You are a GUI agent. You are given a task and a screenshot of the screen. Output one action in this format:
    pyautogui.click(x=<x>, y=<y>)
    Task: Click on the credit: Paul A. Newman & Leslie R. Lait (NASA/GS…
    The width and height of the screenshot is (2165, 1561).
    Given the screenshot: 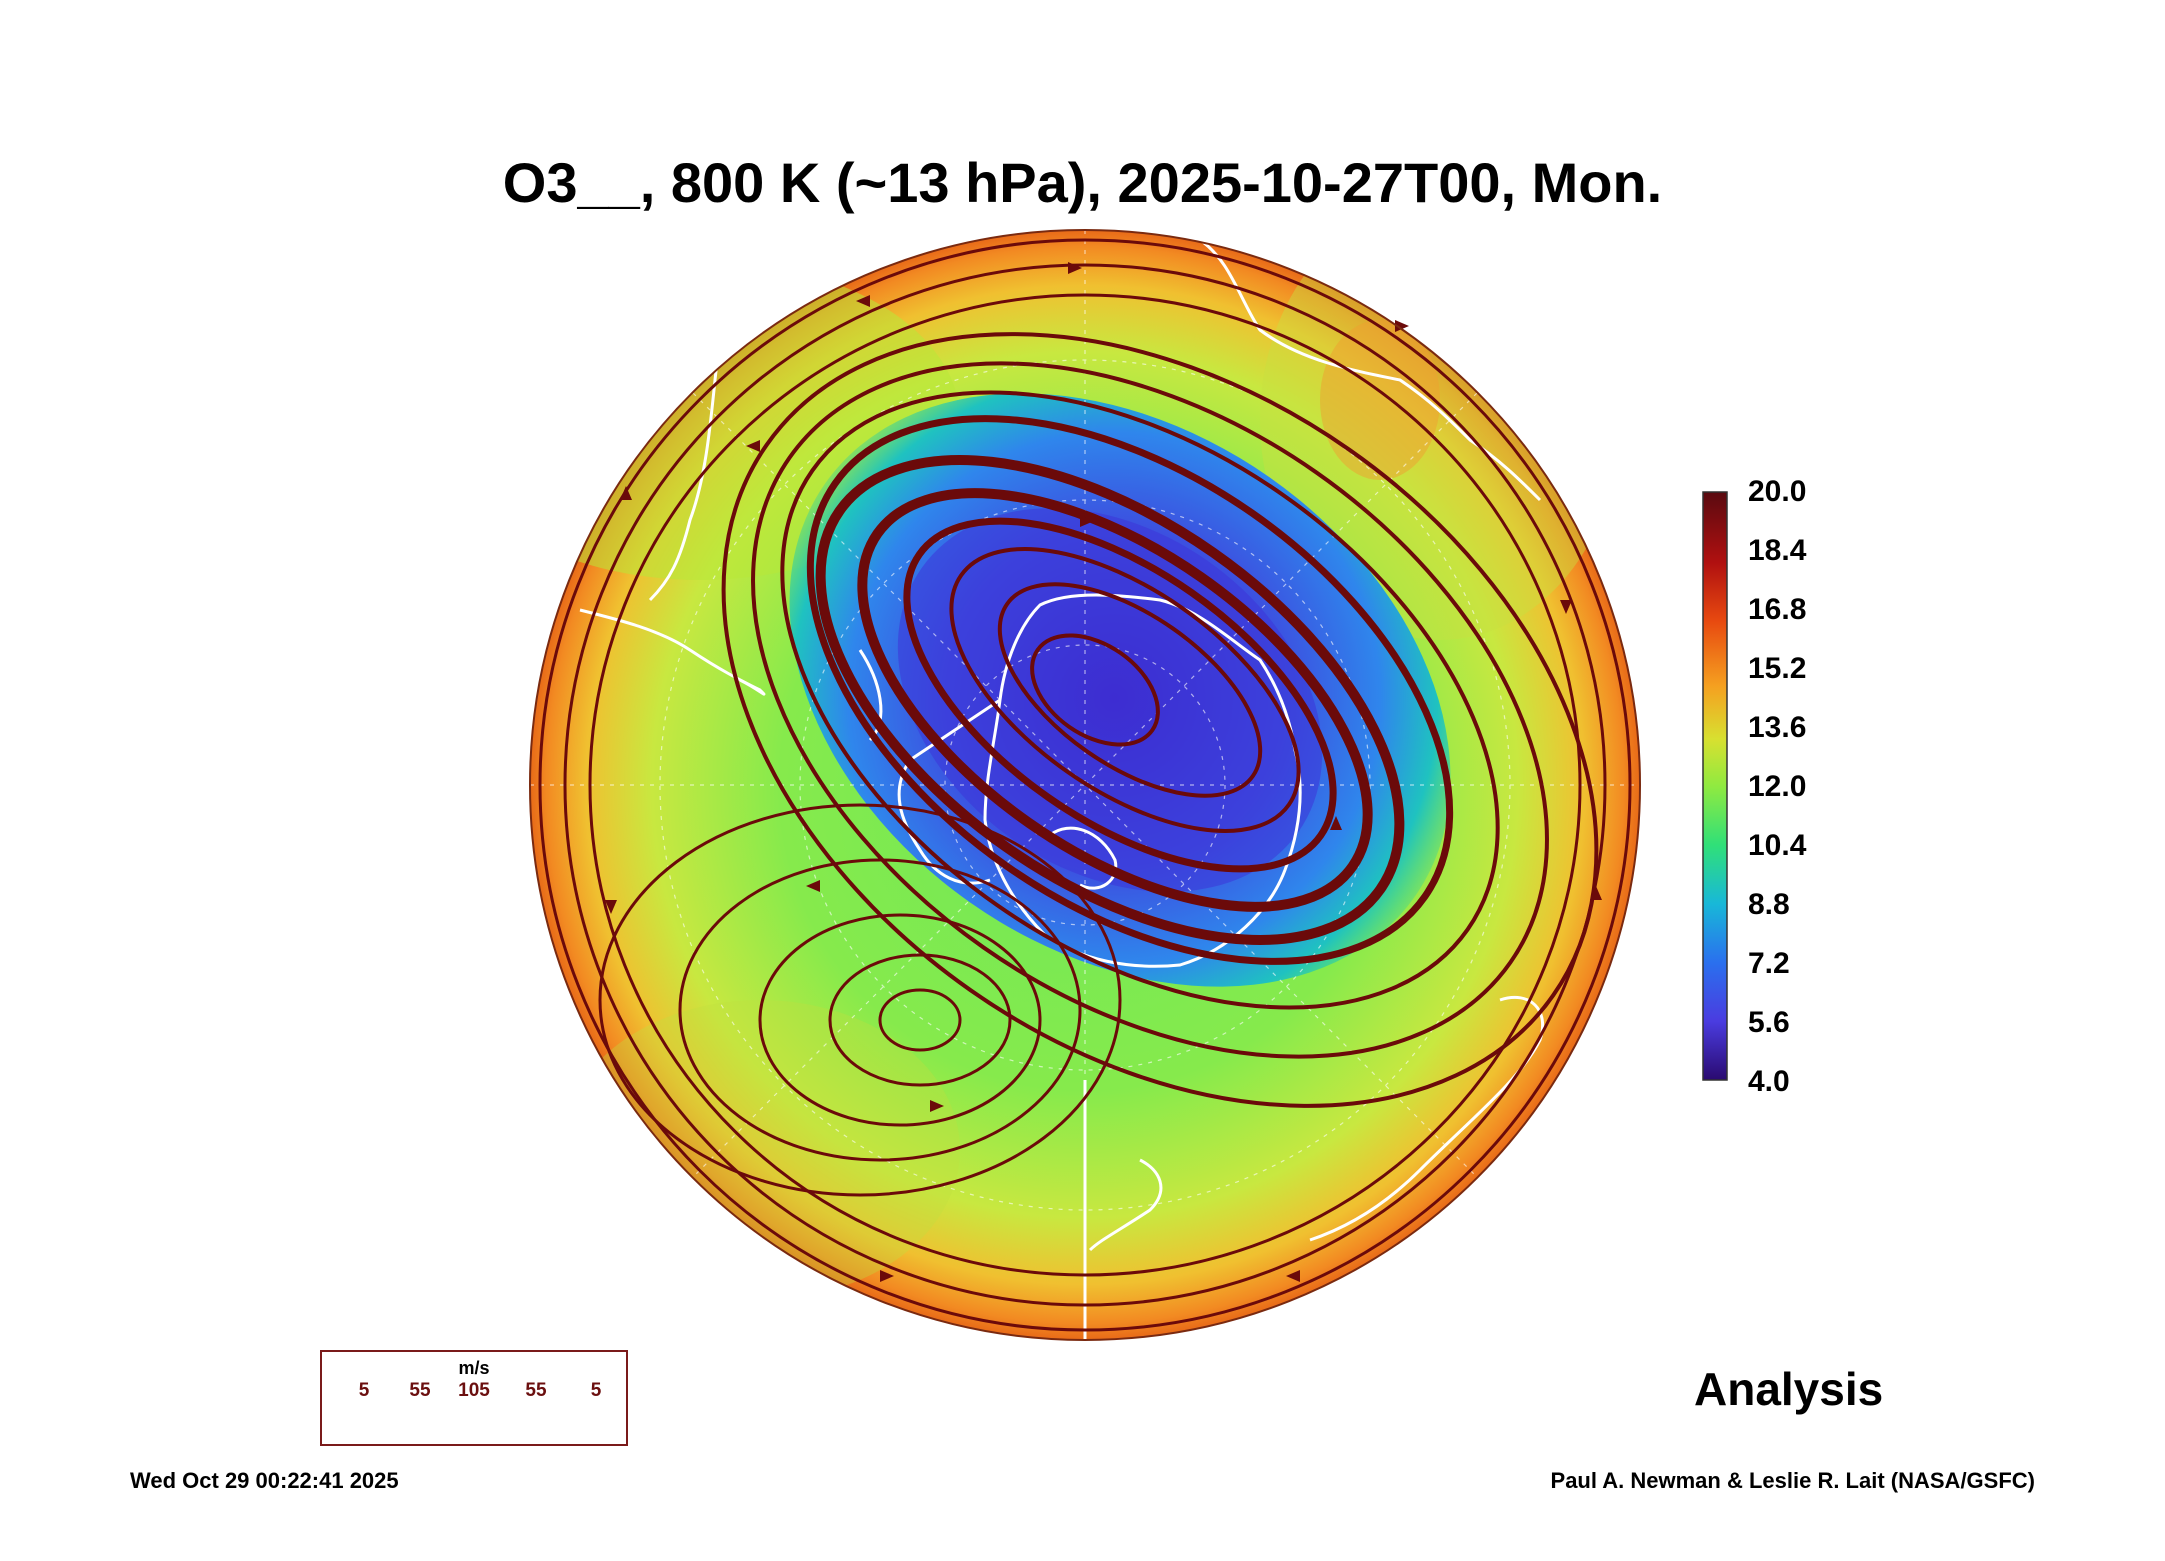 What is the action you would take?
    pyautogui.click(x=1792, y=1480)
    